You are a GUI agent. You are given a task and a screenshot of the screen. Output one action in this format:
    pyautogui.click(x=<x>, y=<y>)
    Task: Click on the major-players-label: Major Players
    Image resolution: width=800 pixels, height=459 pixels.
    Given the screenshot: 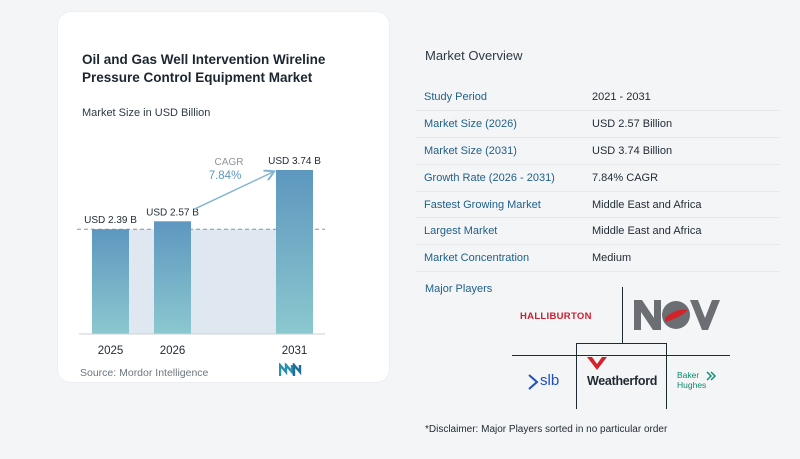 What is the action you would take?
    pyautogui.click(x=459, y=289)
    